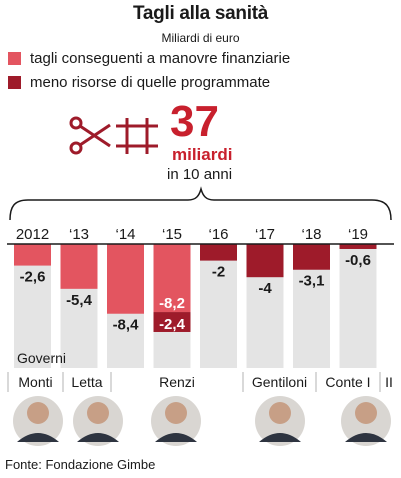 The image size is (401, 478). Describe the element at coordinates (113, 135) in the screenshot. I see `scissors-icon` at that location.